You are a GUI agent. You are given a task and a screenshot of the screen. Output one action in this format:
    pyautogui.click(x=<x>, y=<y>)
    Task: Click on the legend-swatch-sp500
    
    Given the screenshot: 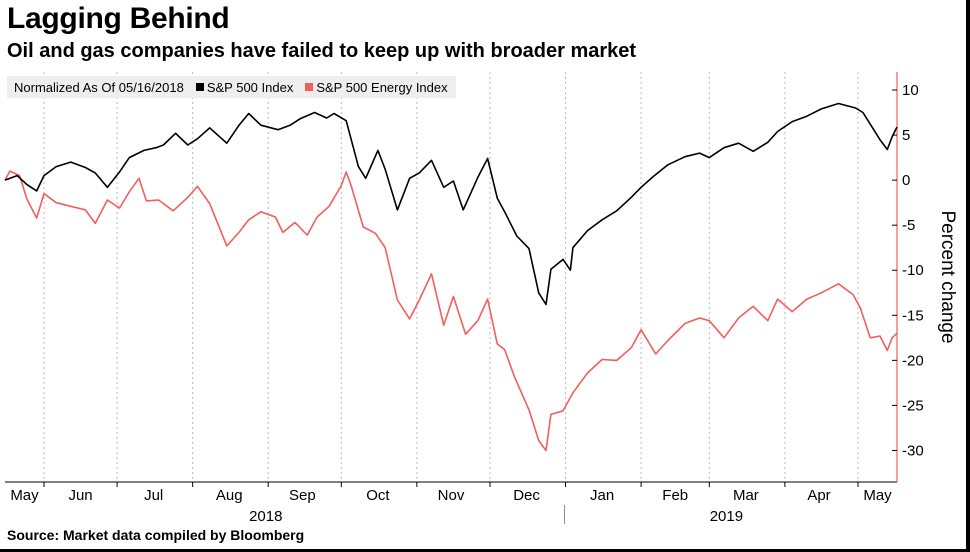 What is the action you would take?
    pyautogui.click(x=199, y=87)
    